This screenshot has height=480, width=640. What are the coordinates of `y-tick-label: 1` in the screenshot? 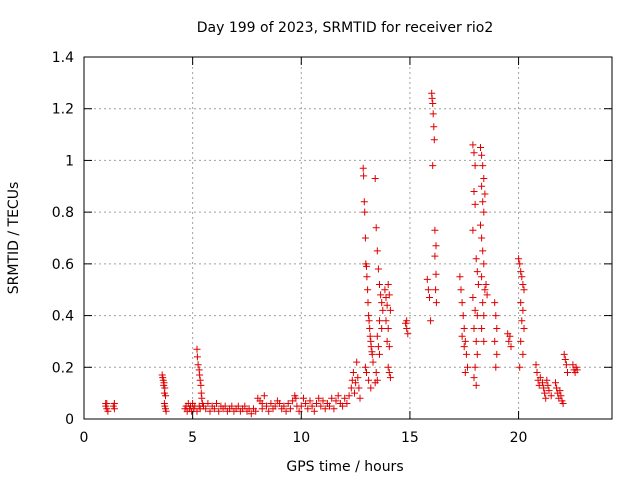 It's located at (69, 161).